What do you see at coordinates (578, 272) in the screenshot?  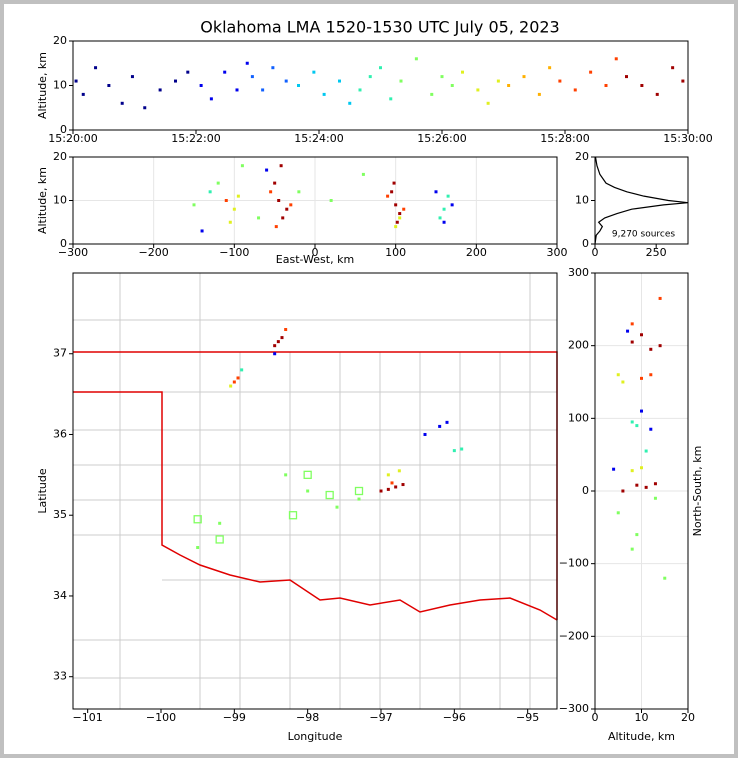 I see `y-tick-label: 300` at bounding box center [578, 272].